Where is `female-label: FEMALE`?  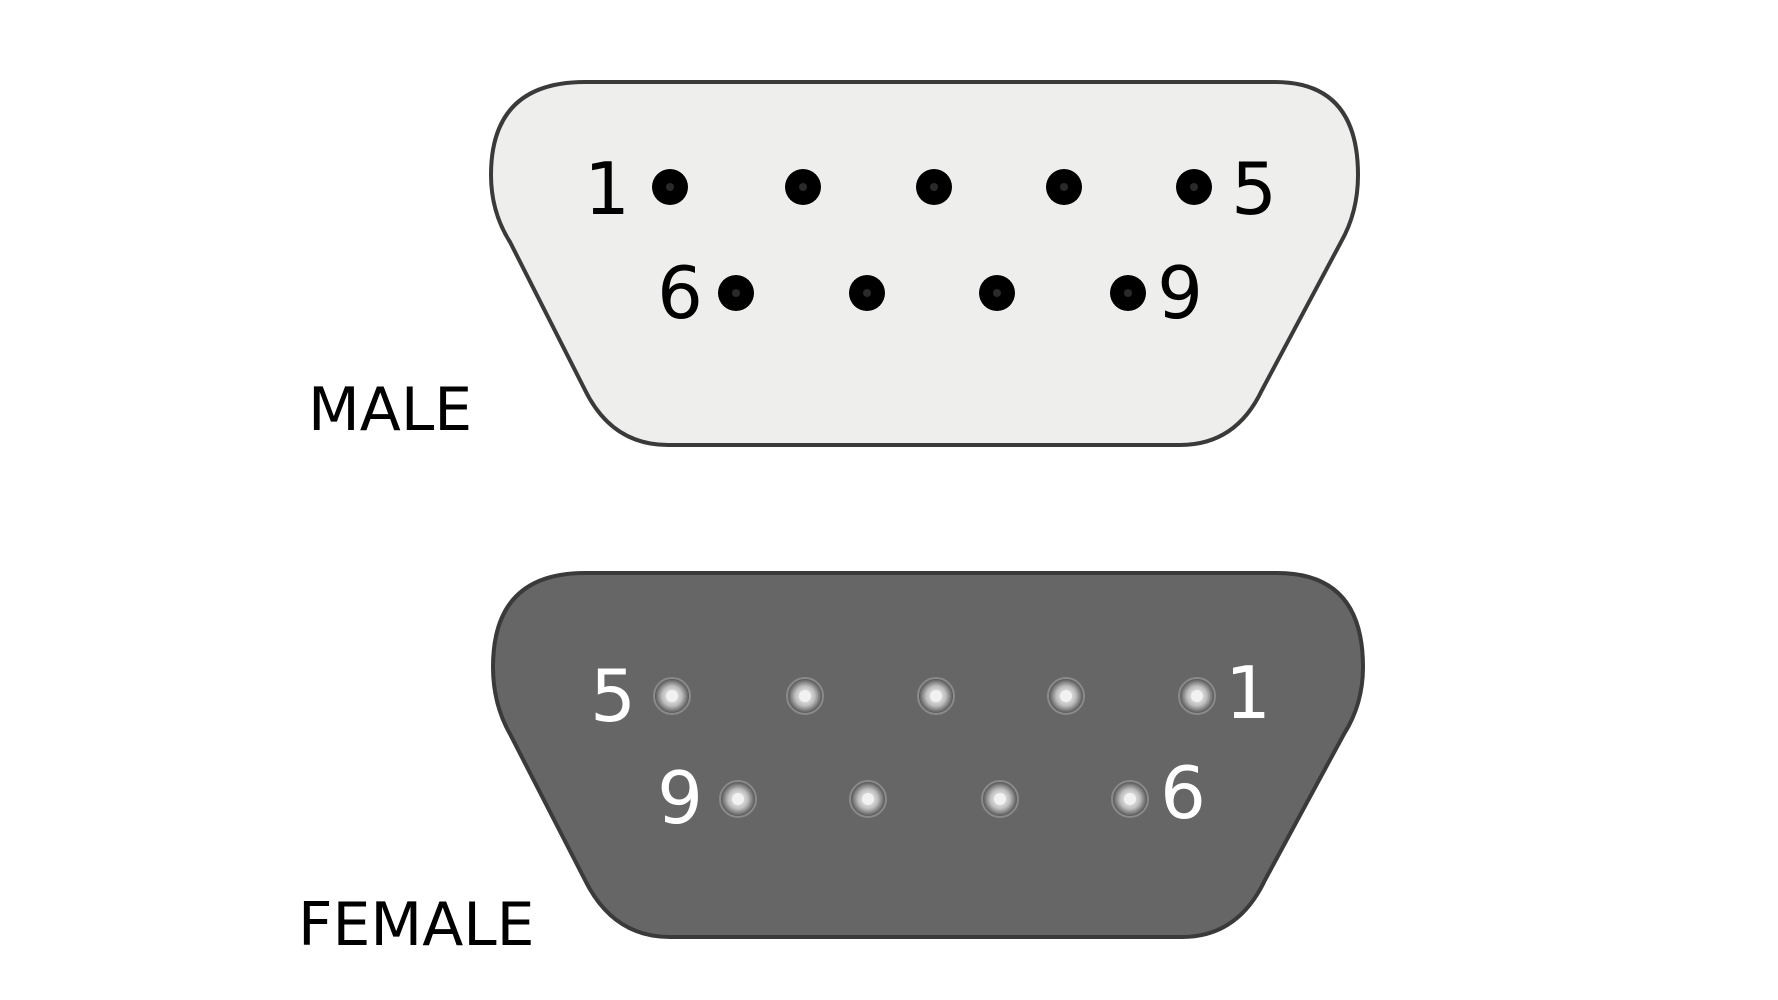 female-label: FEMALE is located at coordinates (416, 925).